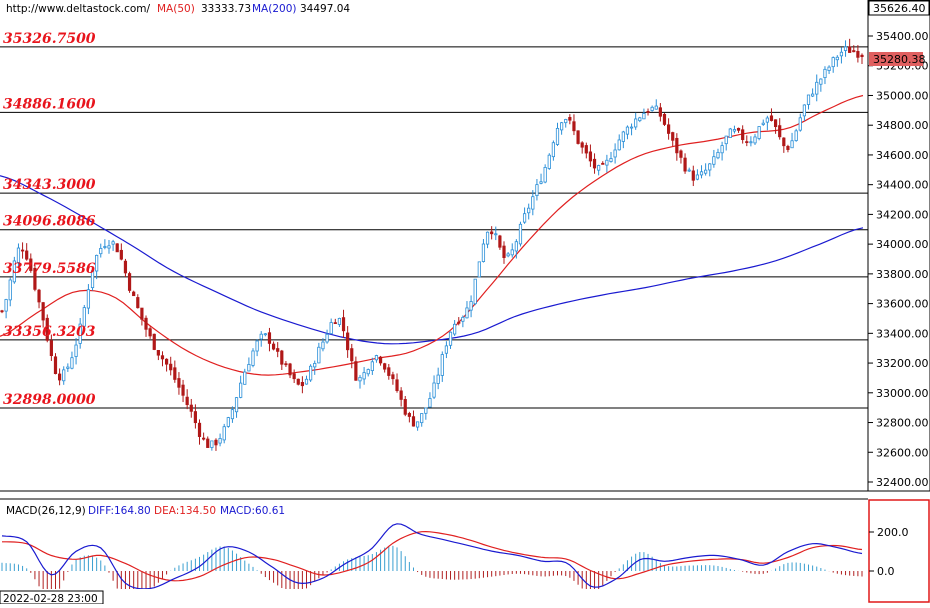  What do you see at coordinates (899, 59) in the screenshot?
I see `last-price-label: 35280.38` at bounding box center [899, 59].